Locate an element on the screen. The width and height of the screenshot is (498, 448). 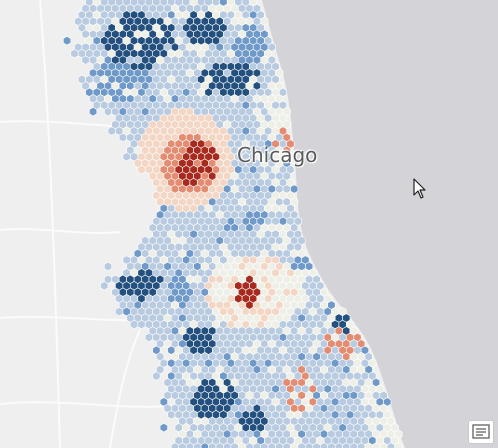
legend-button is located at coordinates (481, 432).